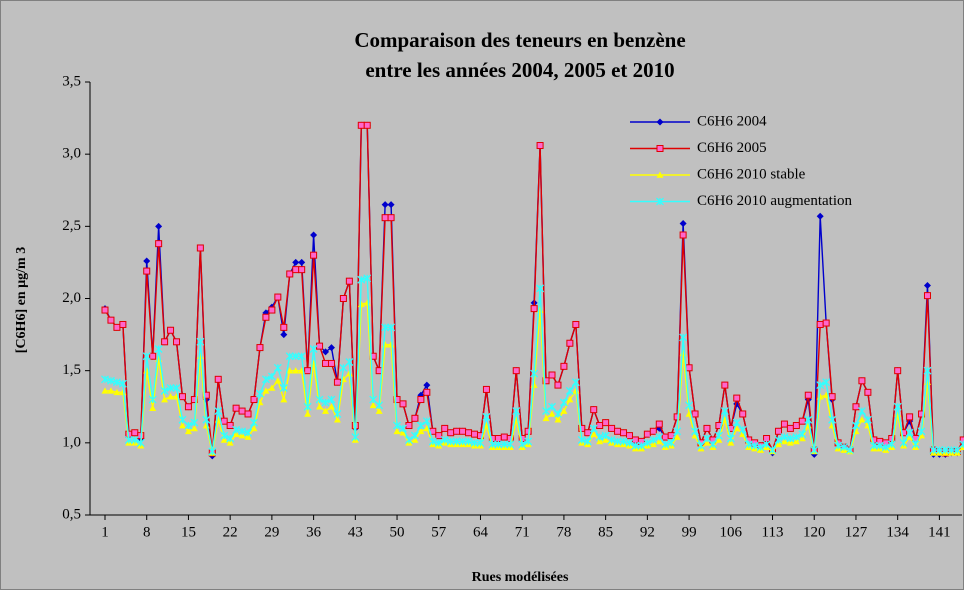  Describe the element at coordinates (732, 121) in the screenshot. I see `legend-label: C6H6 2004` at that location.